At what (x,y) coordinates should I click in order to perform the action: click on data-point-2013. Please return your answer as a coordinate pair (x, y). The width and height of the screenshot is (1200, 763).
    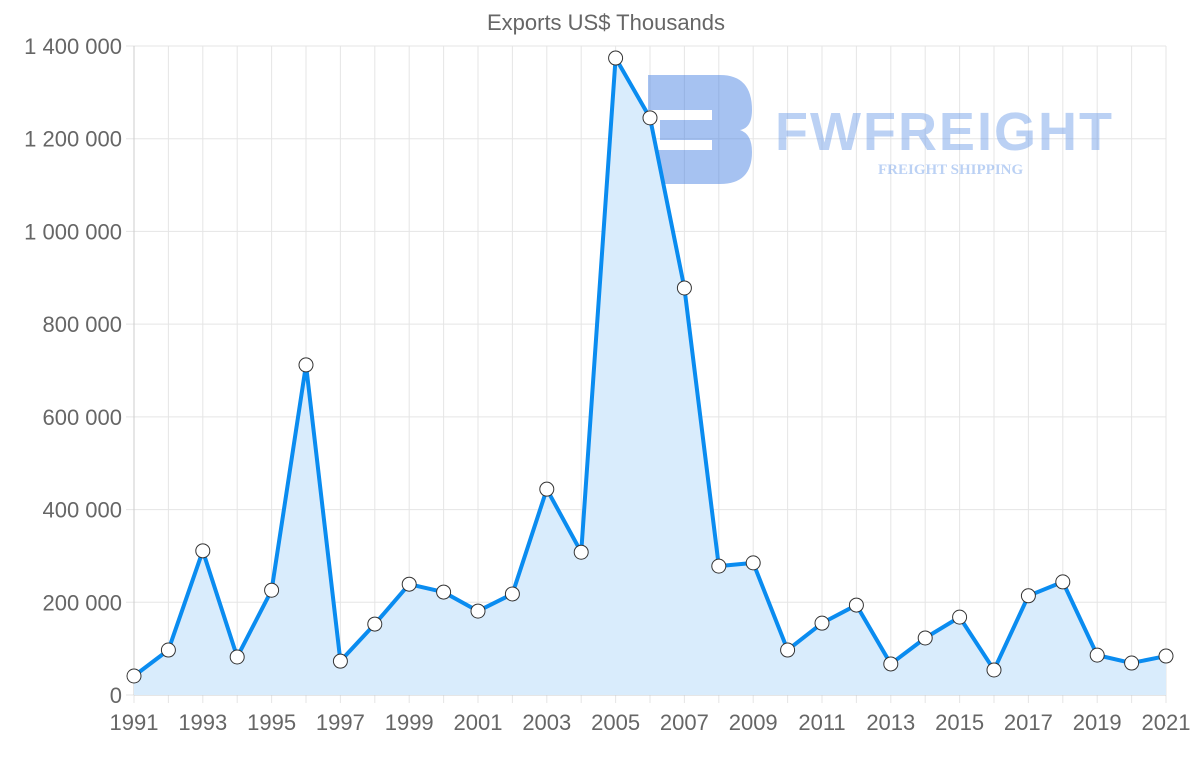
    Looking at the image, I should click on (891, 664).